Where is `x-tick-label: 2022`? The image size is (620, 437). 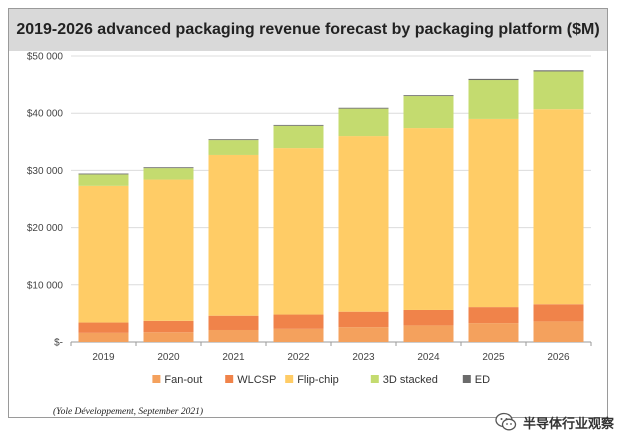 x-tick-label: 2022 is located at coordinates (298, 357).